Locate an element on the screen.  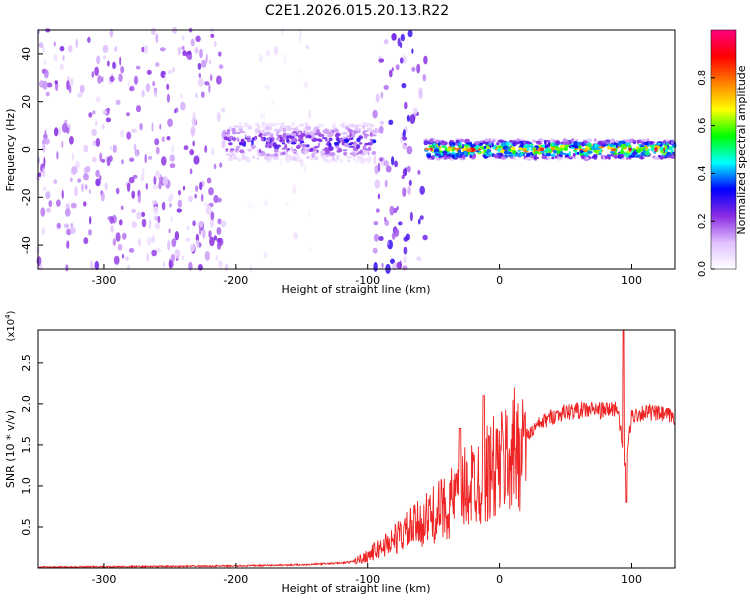
figure-title: C2E1.2026.015.20.13.R22 is located at coordinates (357, 11).